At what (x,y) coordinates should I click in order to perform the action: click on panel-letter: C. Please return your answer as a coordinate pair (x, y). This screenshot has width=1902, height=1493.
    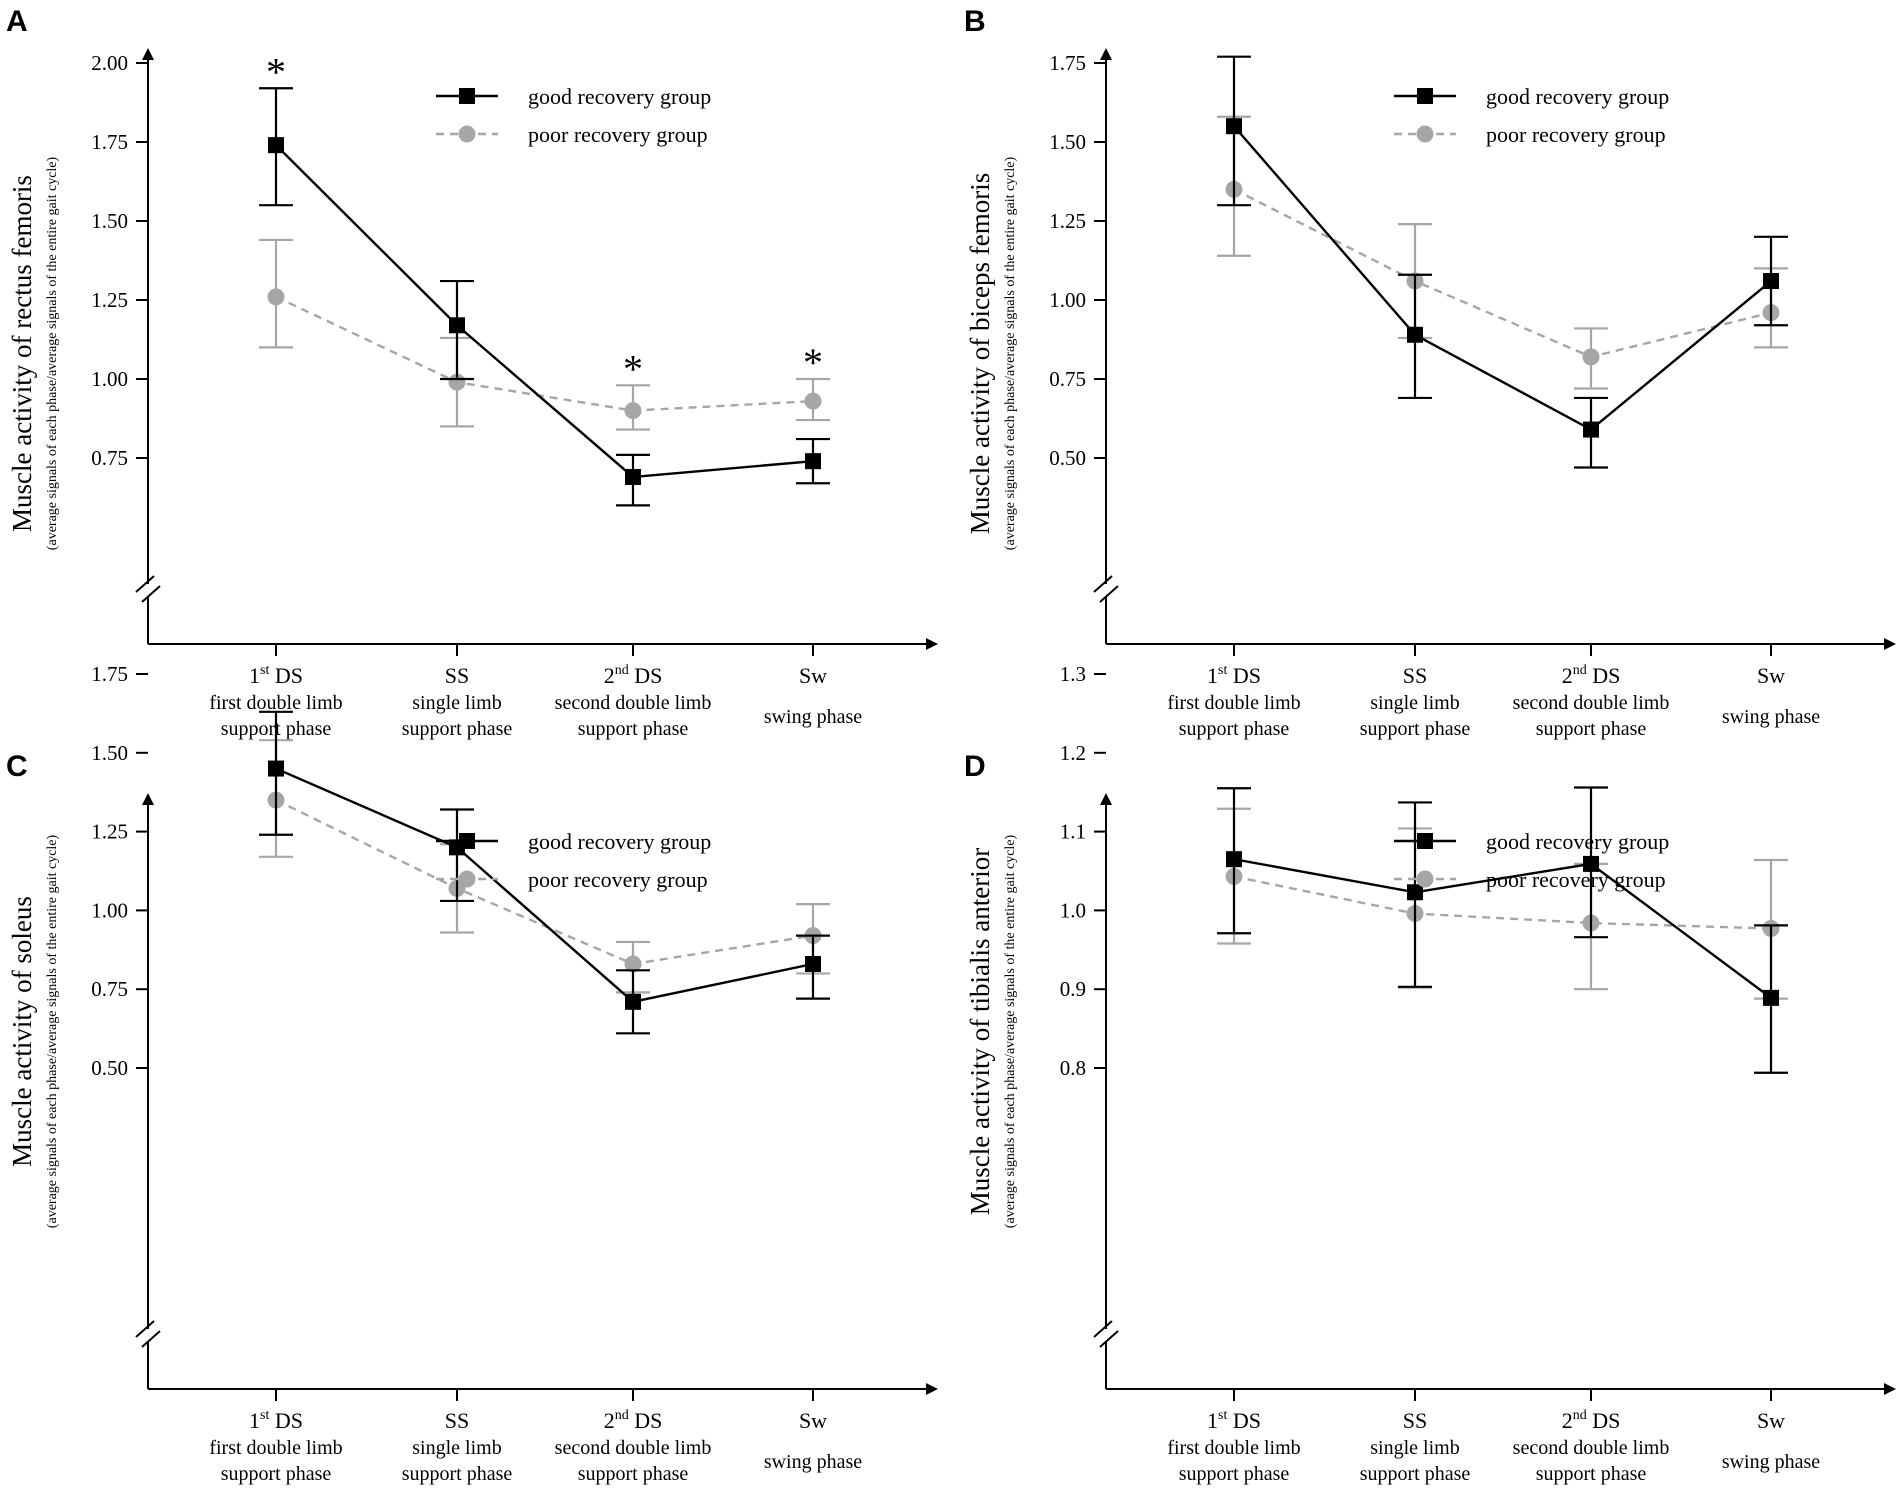
    Looking at the image, I should click on (17, 766).